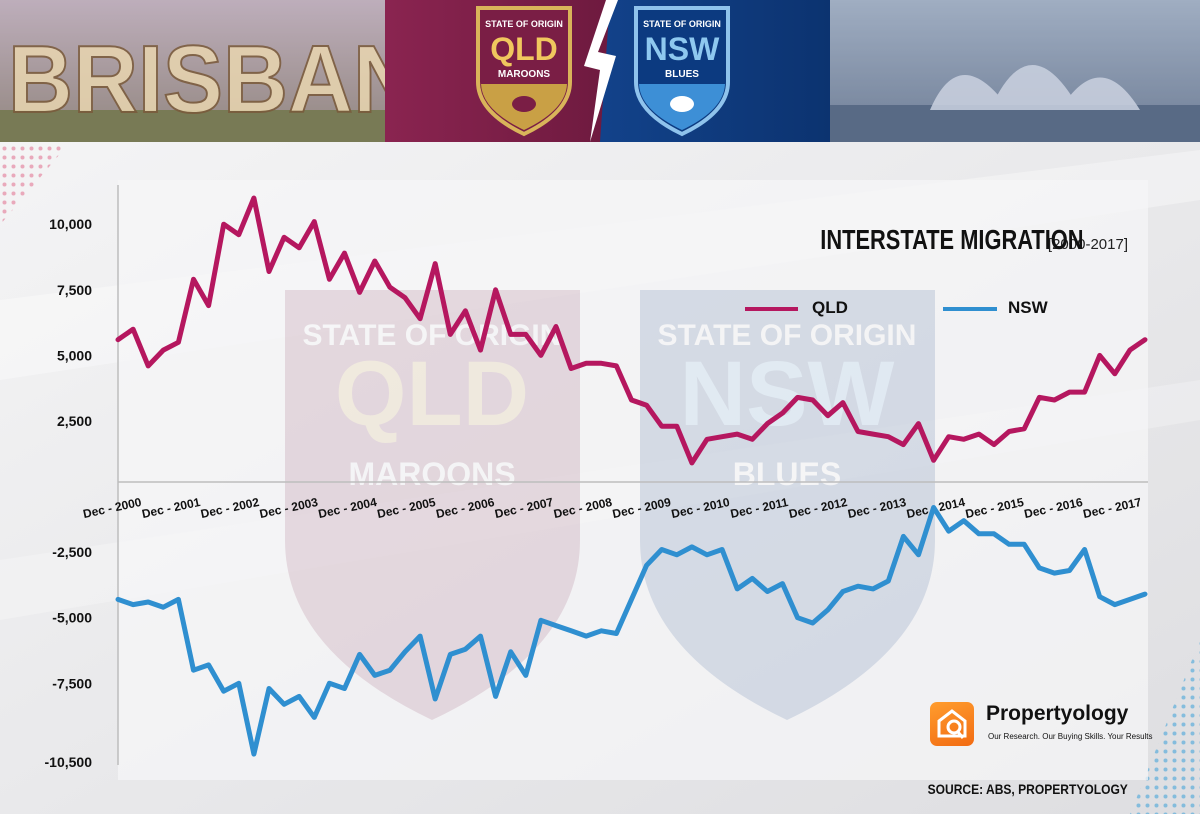  Describe the element at coordinates (582, 508) in the screenshot. I see `x-tick-label: Dec - 2008` at that location.